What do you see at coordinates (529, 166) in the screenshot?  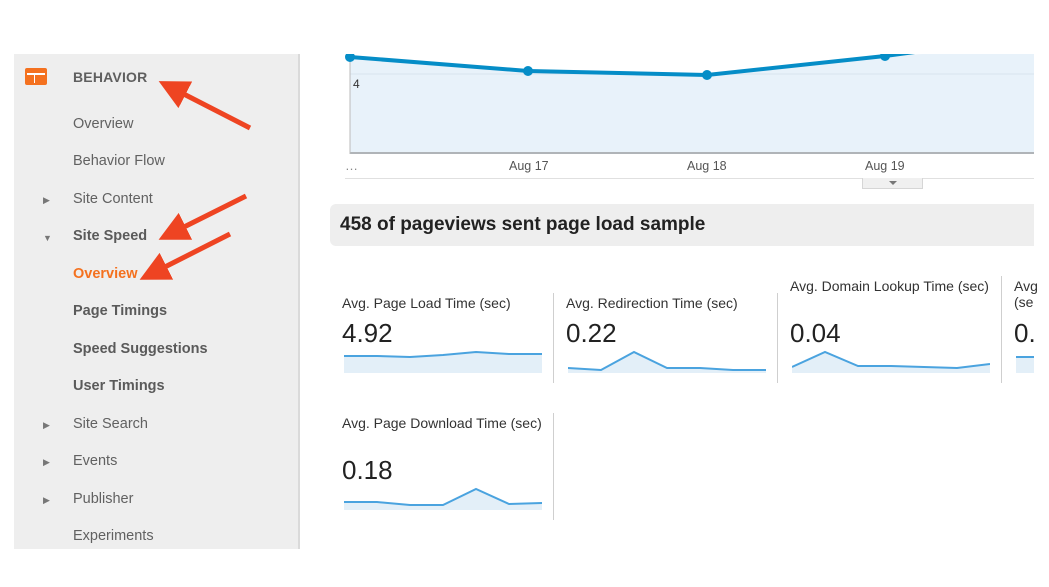 I see `chart-x-tick: Aug 17` at bounding box center [529, 166].